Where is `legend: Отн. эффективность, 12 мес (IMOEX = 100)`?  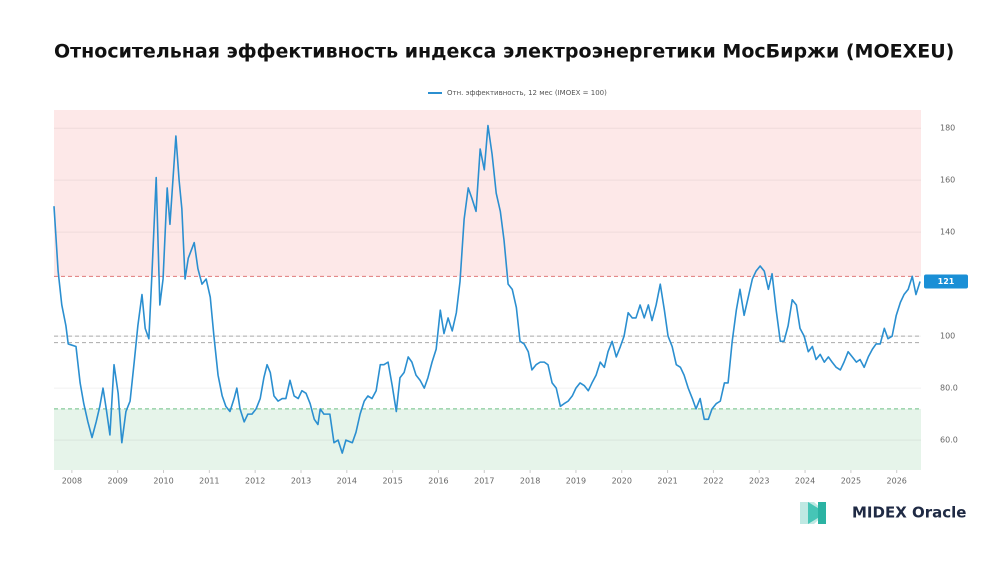 legend: Отн. эффективность, 12 мес (IMOEX = 100) is located at coordinates (517, 93).